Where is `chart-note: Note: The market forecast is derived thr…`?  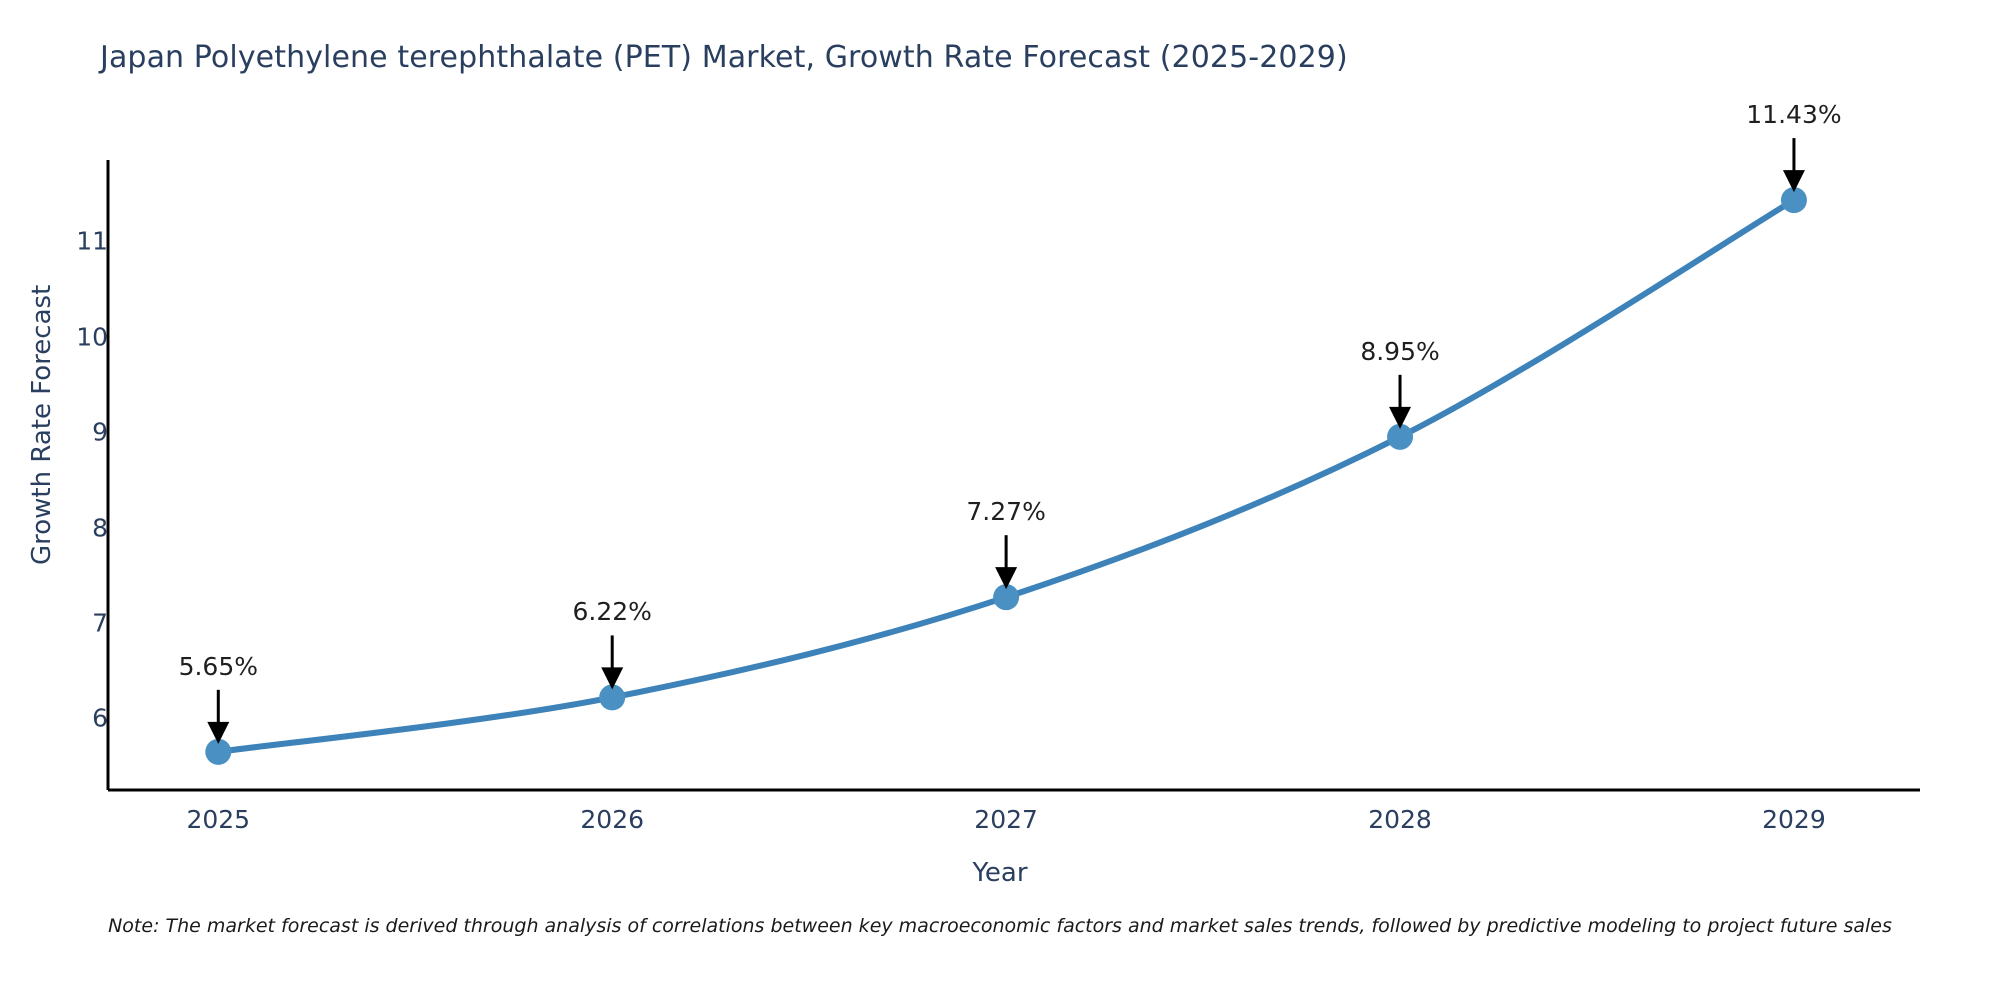 chart-note: Note: The market forecast is derived thr… is located at coordinates (1000, 926).